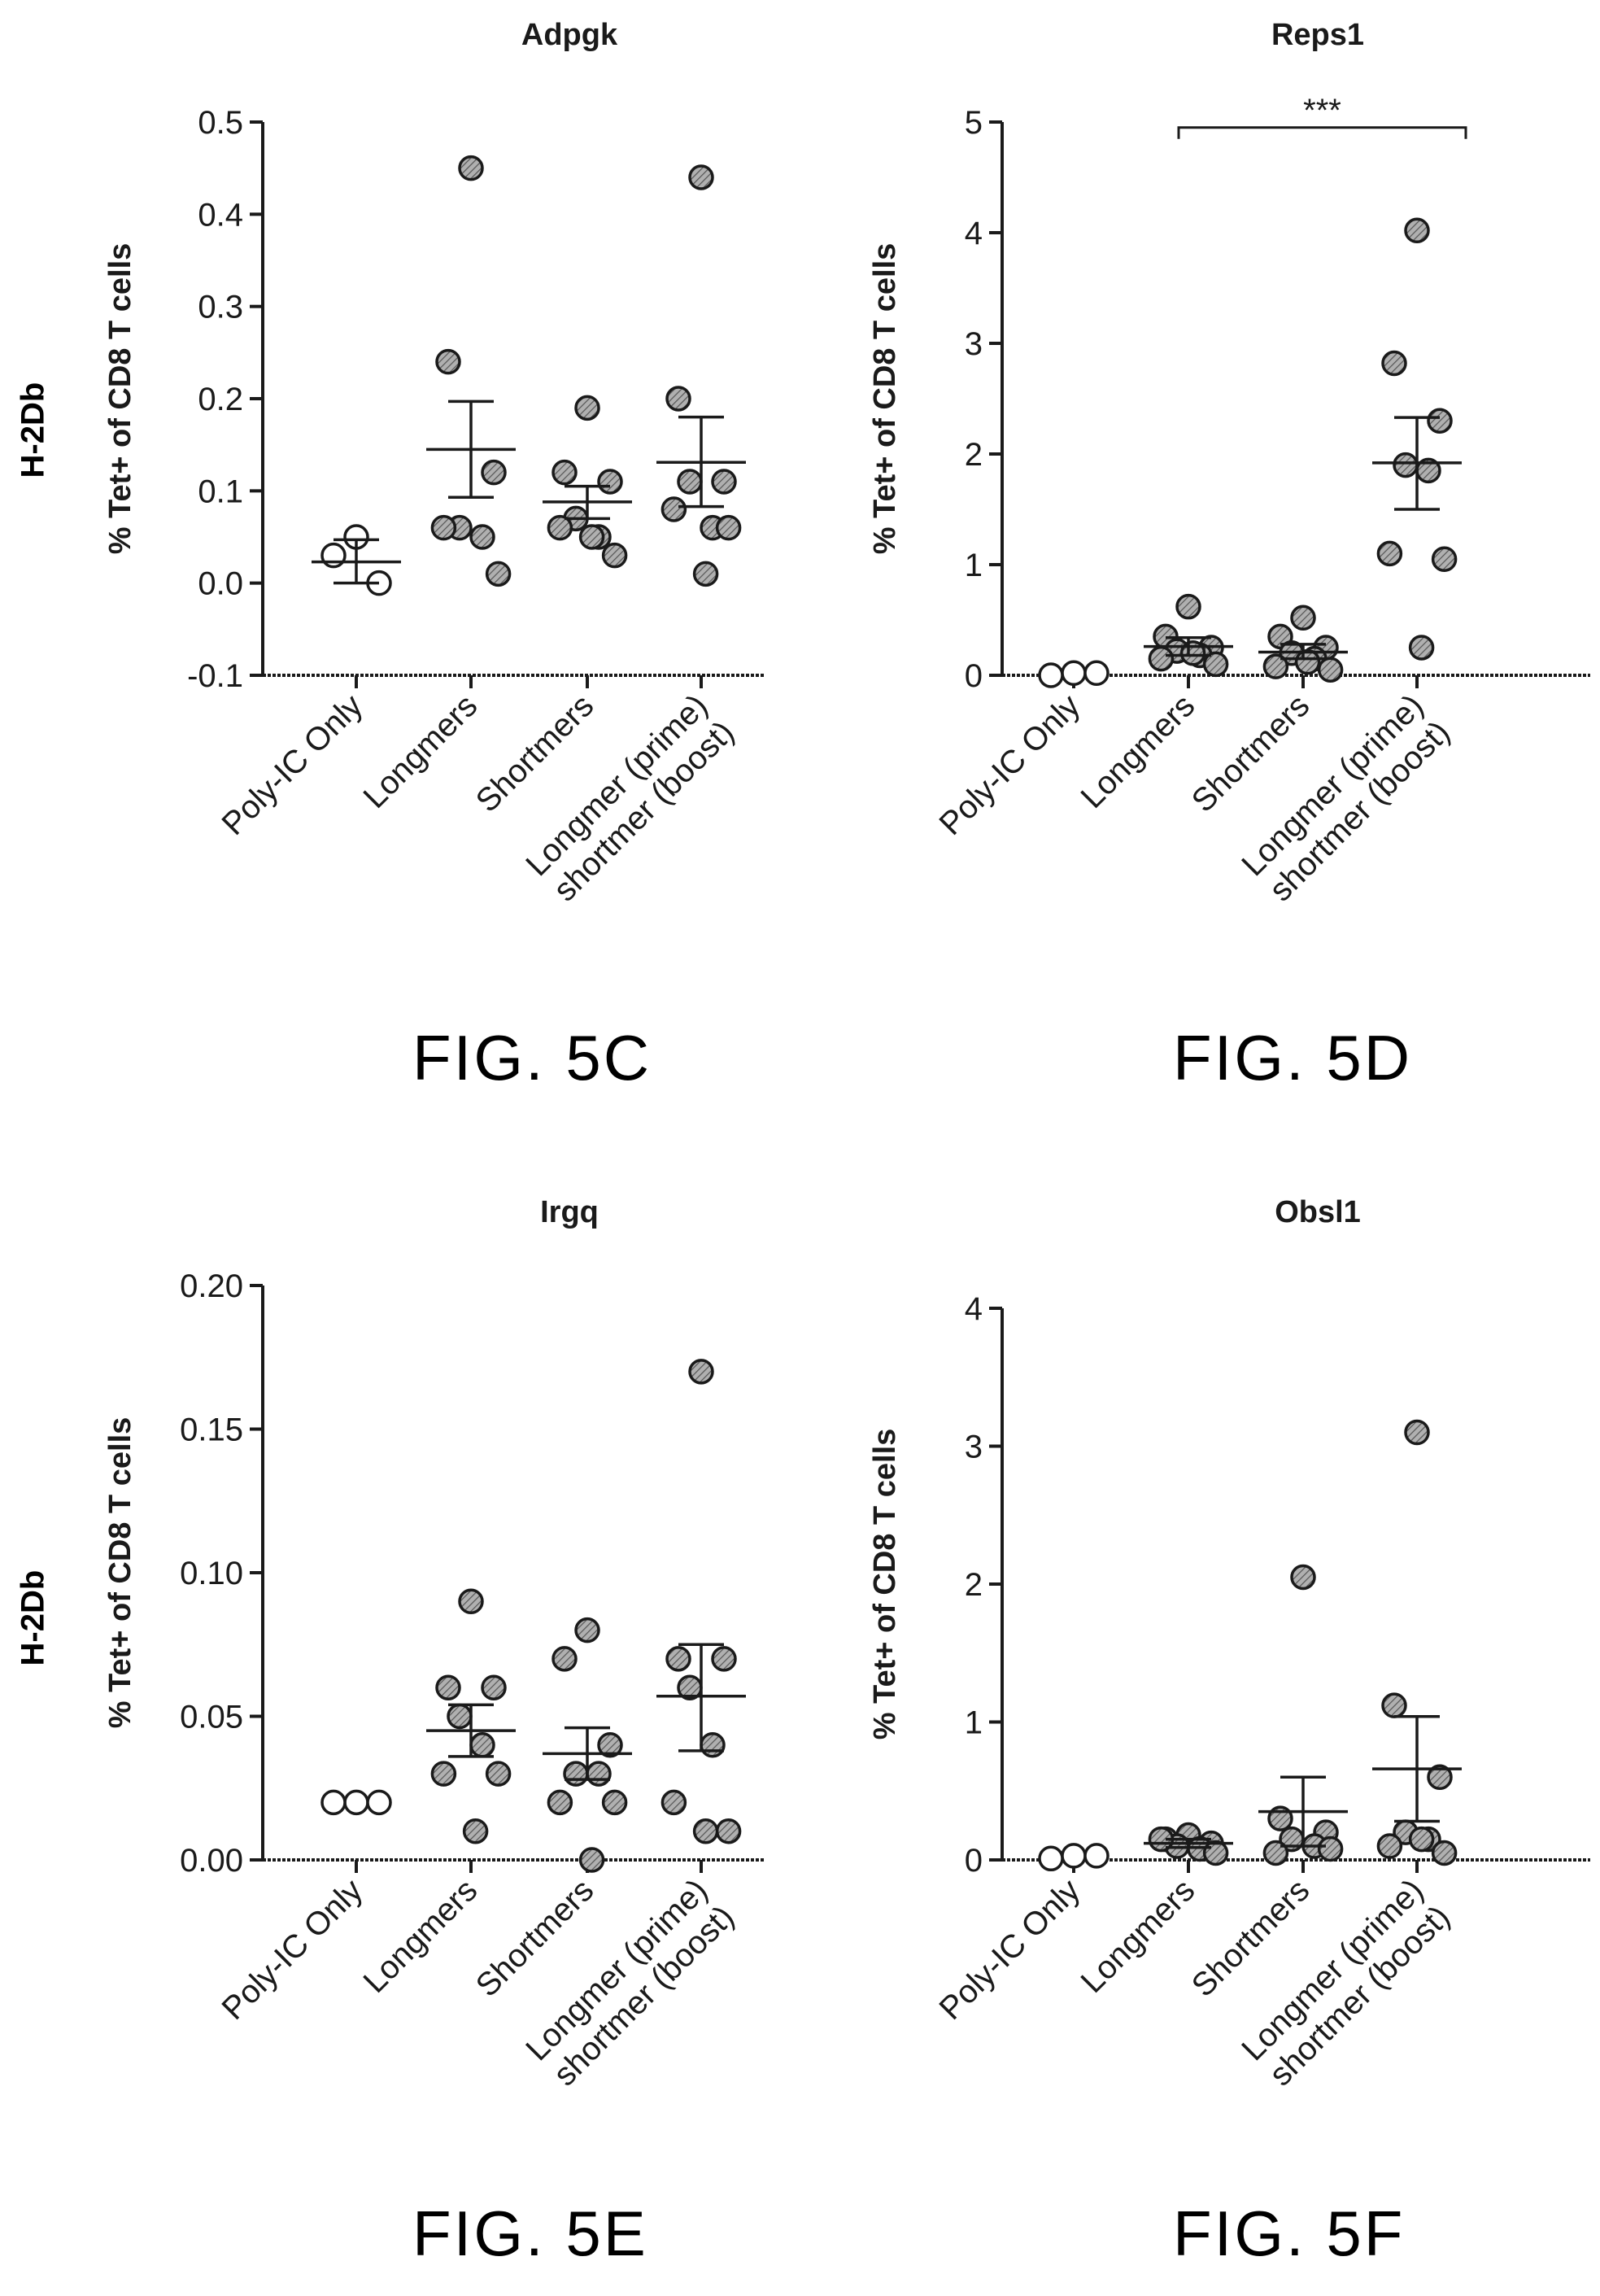 This screenshot has width=1600, height=2296. What do you see at coordinates (211, 1861) in the screenshot?
I see `y-tick-label: 0.00` at bounding box center [211, 1861].